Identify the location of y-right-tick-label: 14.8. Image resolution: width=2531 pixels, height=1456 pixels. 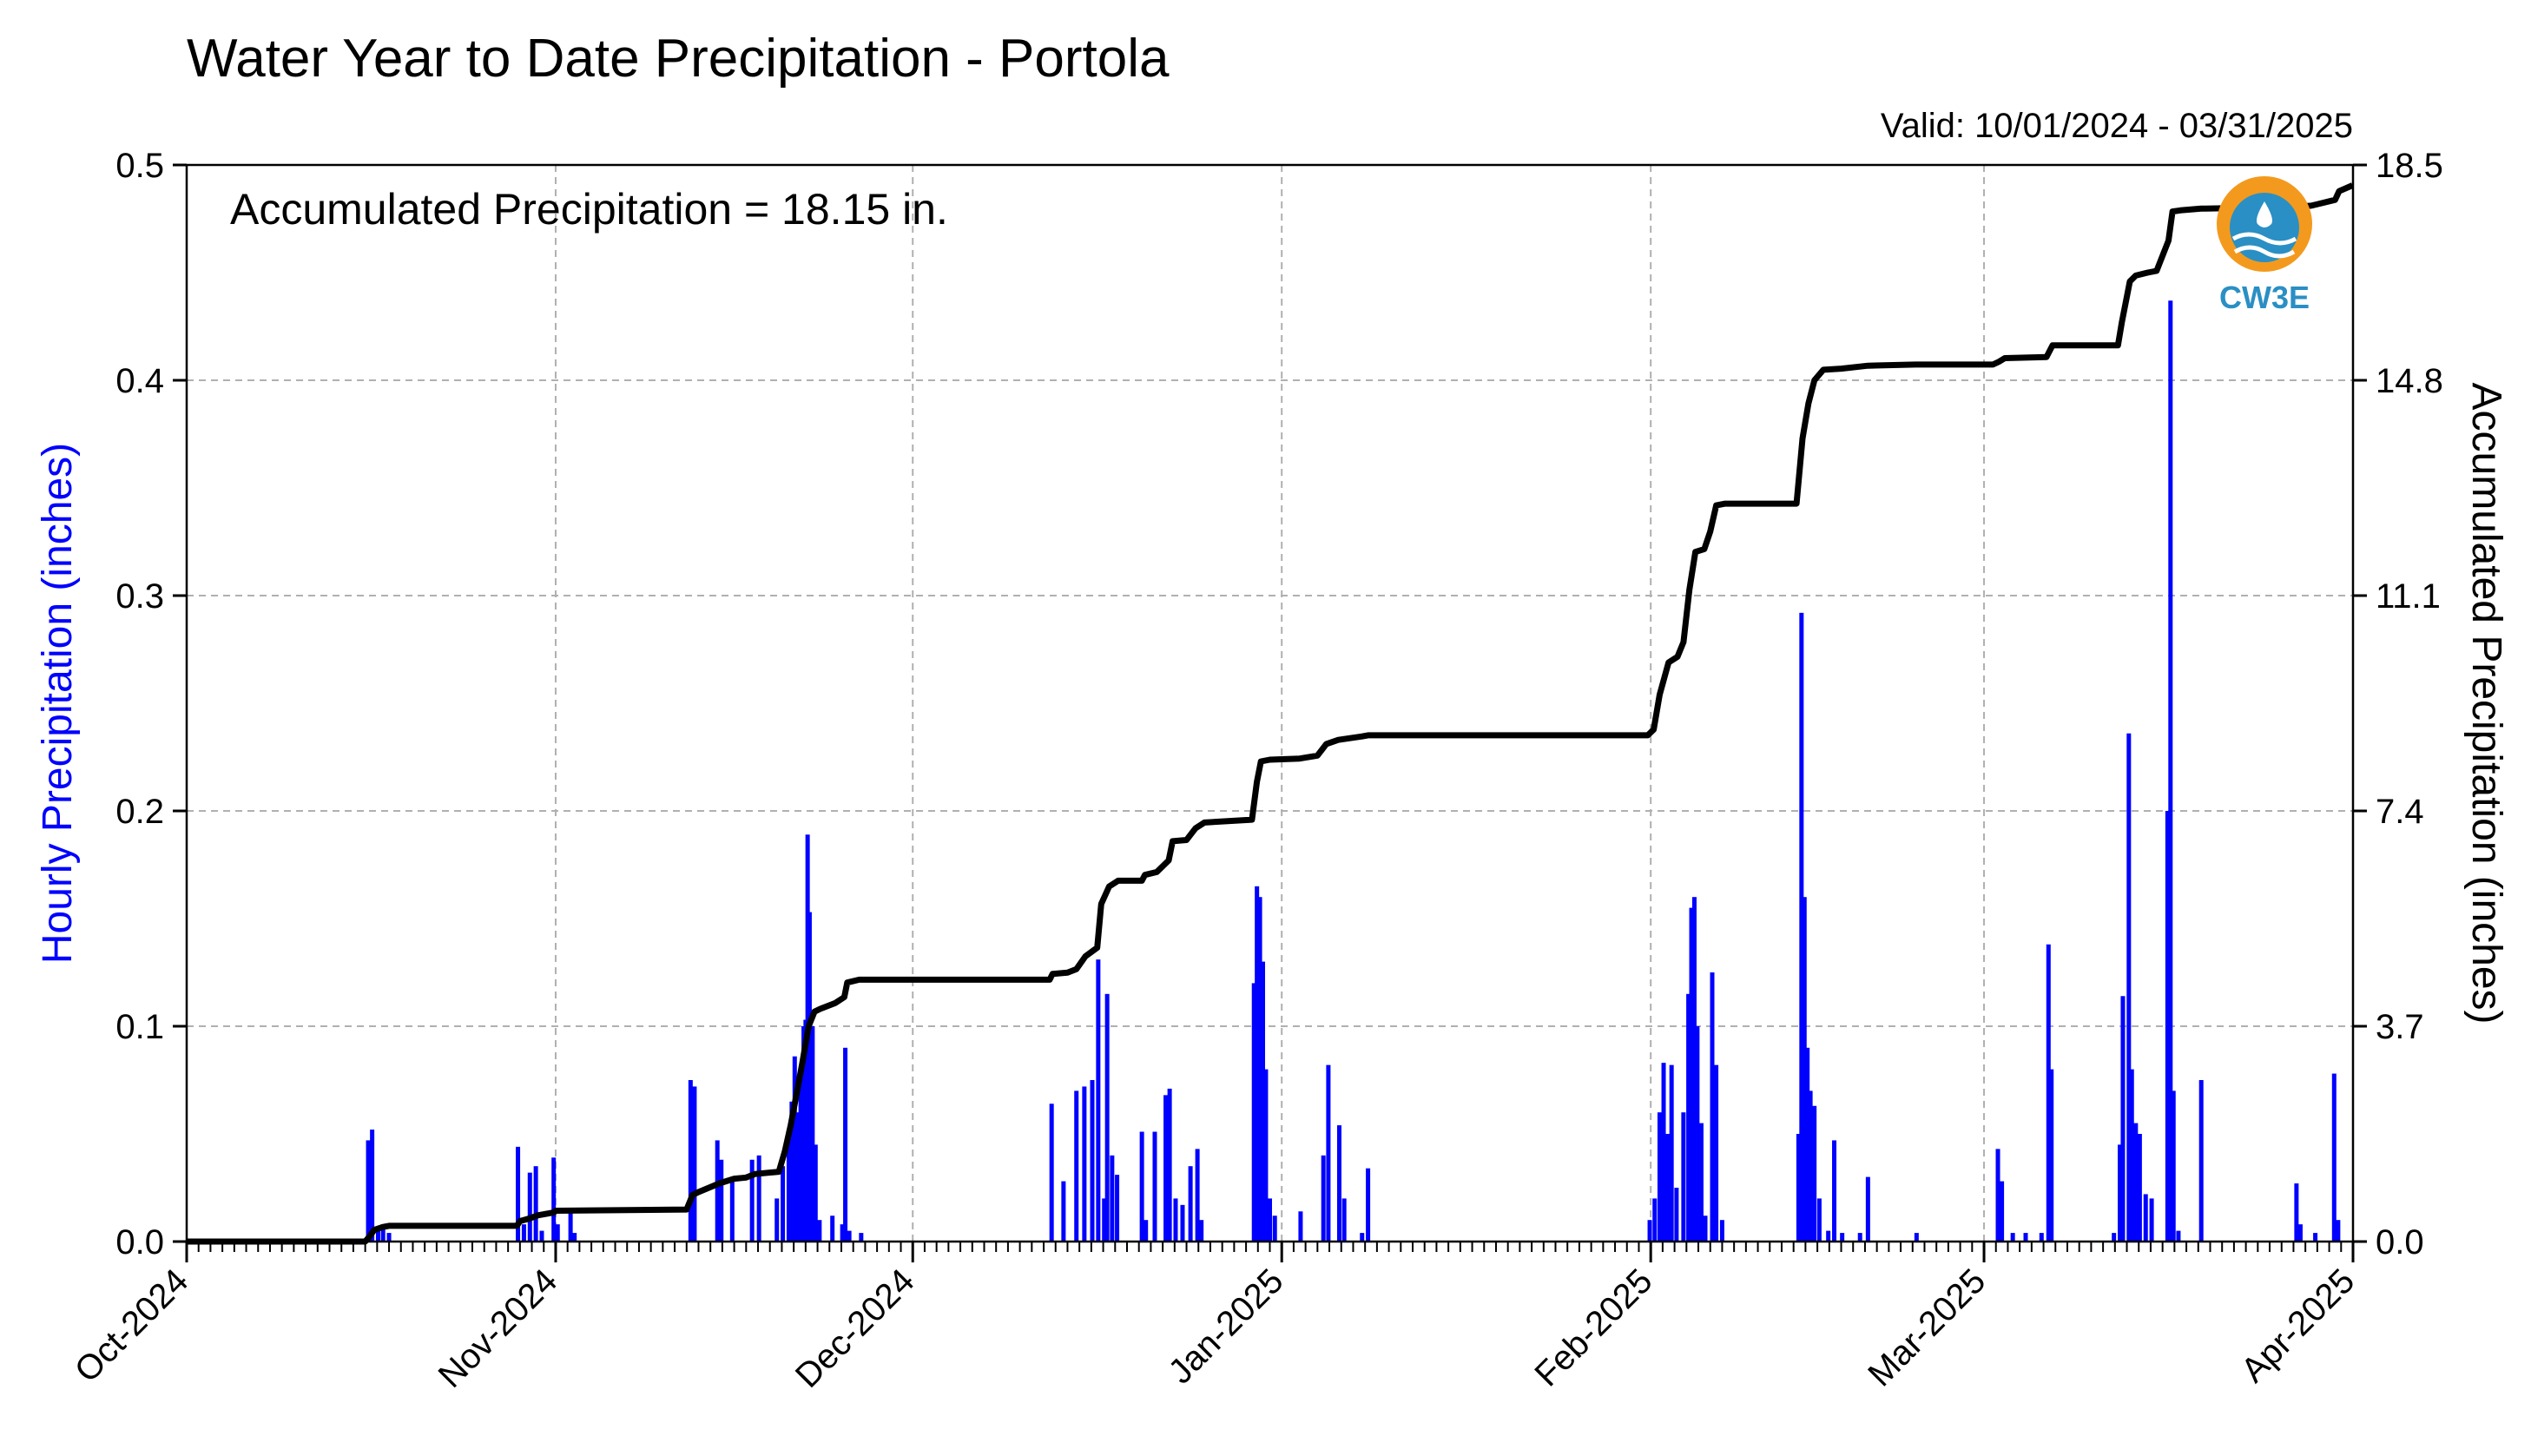
(2409, 381).